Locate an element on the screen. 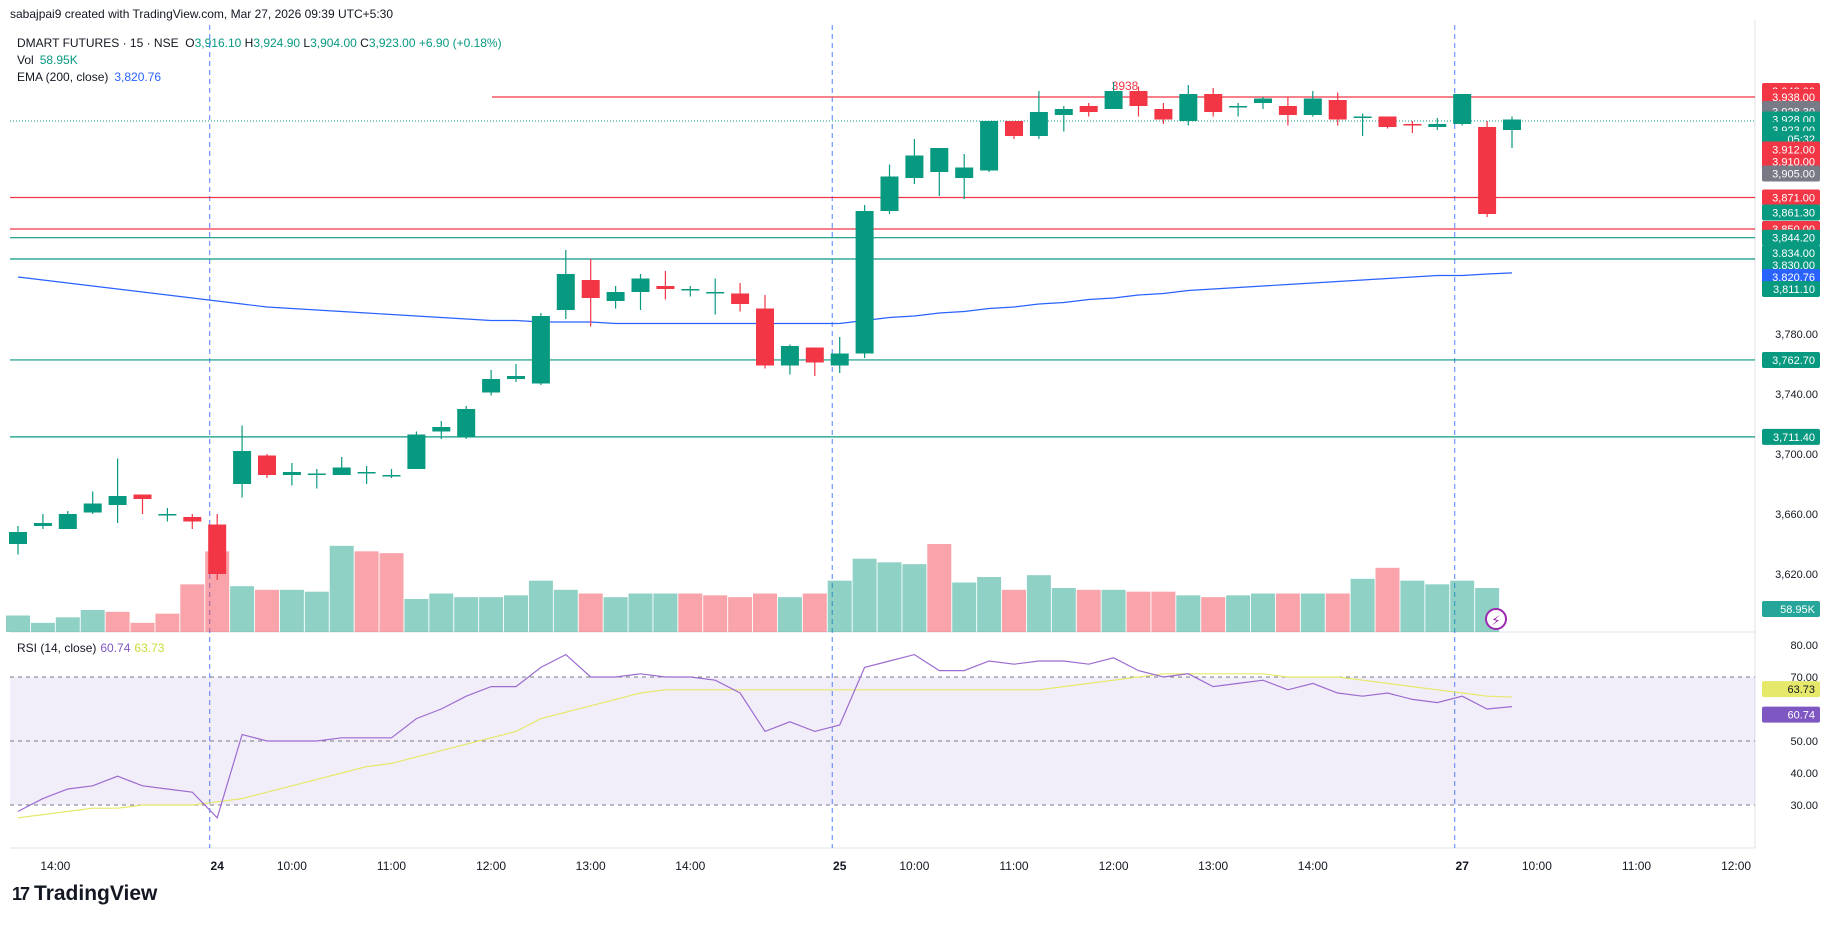 The width and height of the screenshot is (1835, 925). rsi-value-text: 60.74 is located at coordinates (1801, 716).